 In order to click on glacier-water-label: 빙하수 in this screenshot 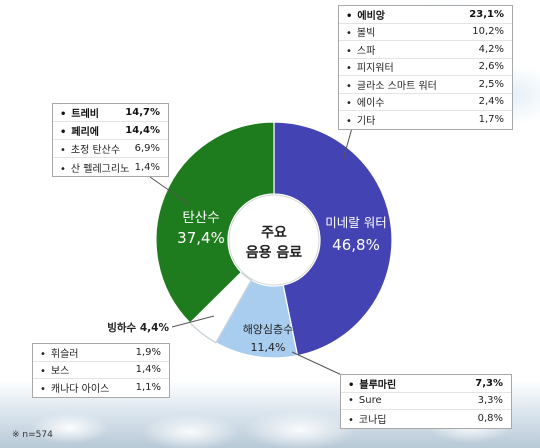, I will do `click(122, 328)`.